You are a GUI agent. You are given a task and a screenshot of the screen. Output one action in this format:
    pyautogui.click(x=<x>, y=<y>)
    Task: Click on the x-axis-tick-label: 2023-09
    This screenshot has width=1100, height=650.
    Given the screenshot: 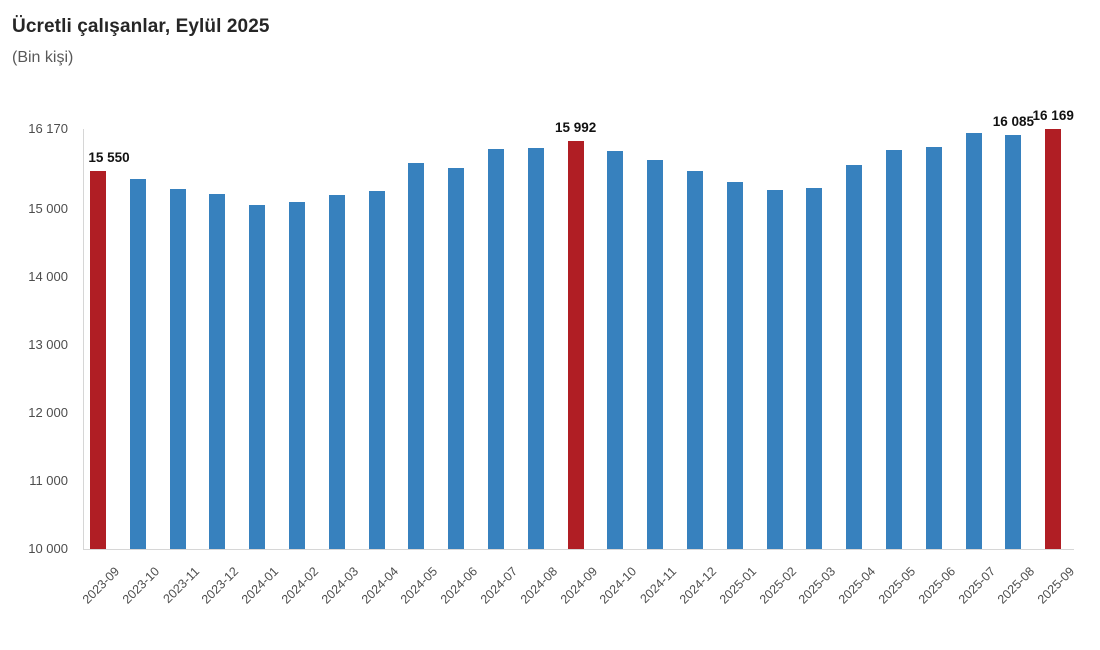 What is the action you would take?
    pyautogui.click(x=101, y=585)
    